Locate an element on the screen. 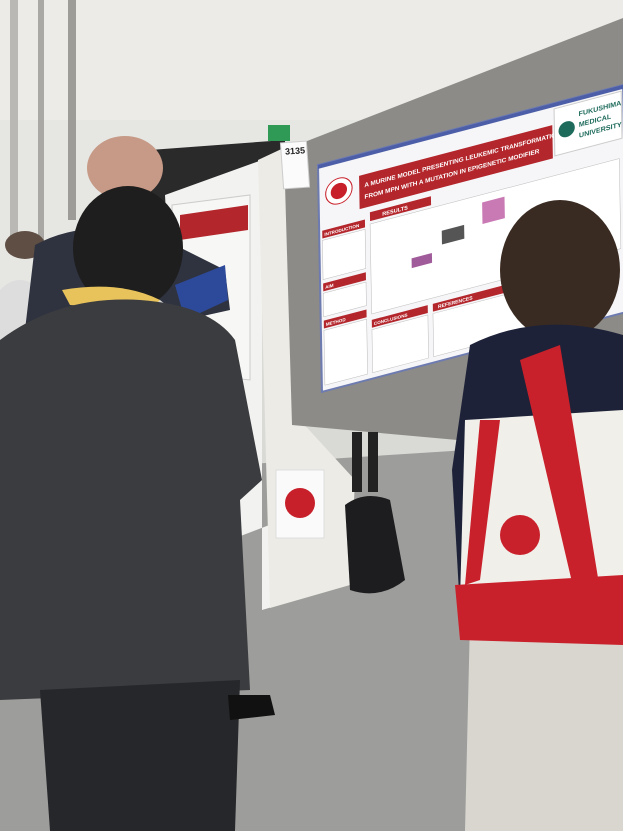 Image resolution: width=623 pixels, height=831 pixels. poster-border is located at coordinates (470, 126).